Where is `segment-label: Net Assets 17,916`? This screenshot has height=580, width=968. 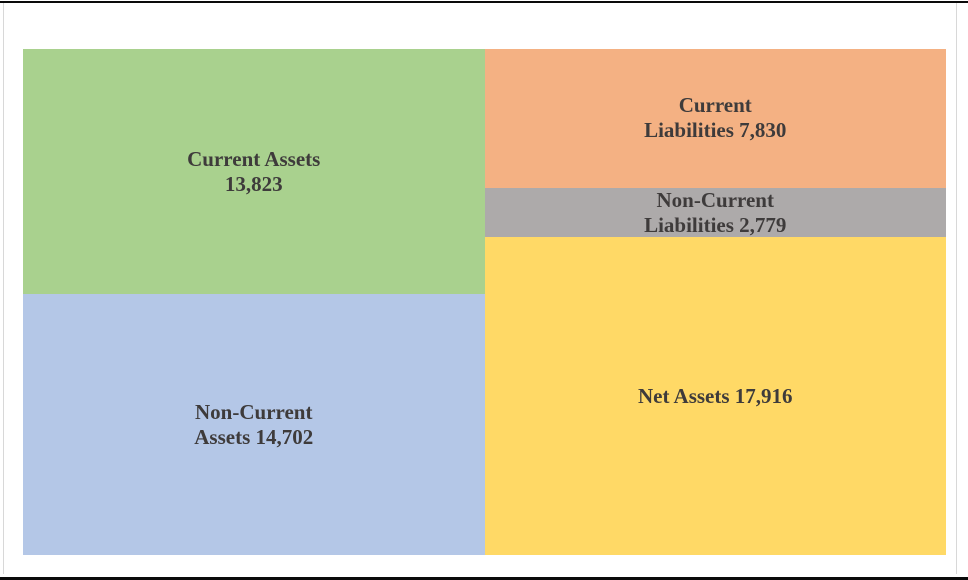 segment-label: Net Assets 17,916 is located at coordinates (715, 396).